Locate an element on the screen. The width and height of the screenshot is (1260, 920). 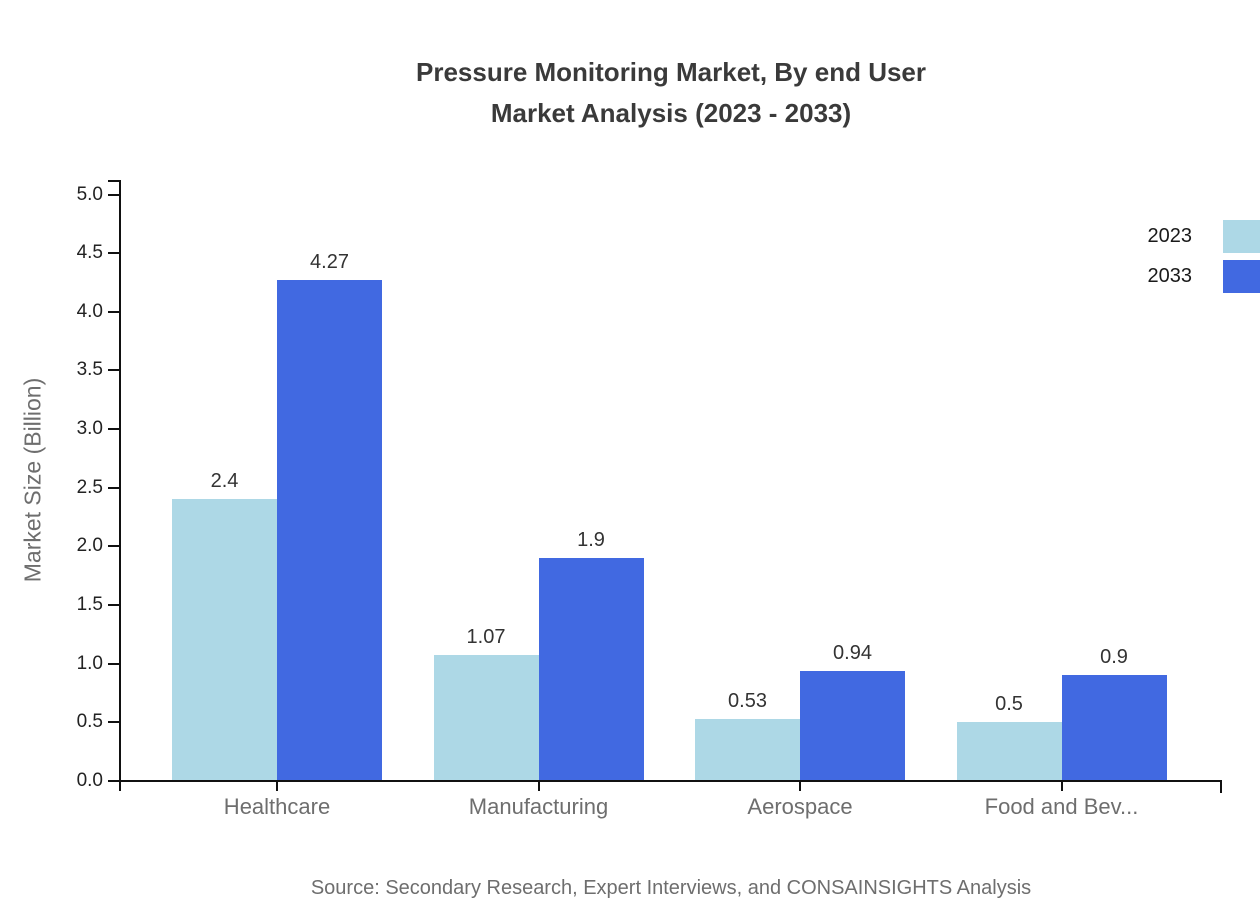
y-tick-label: 3.5 is located at coordinates (89, 370).